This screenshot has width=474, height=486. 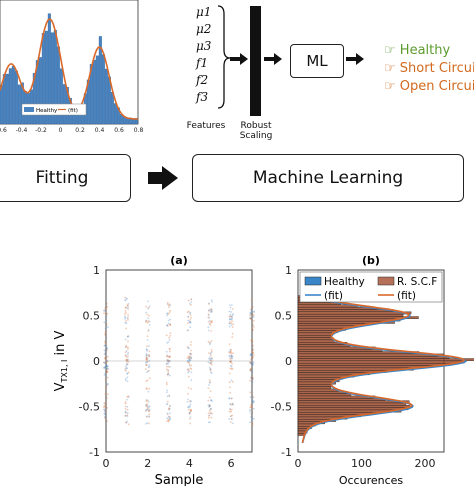 What do you see at coordinates (133, 122) in the screenshot?
I see `top-hist-bar` at bounding box center [133, 122].